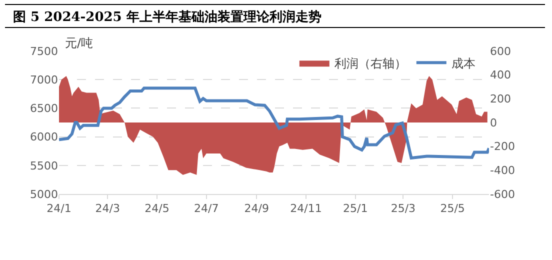 The image size is (552, 260). I want to click on chart-title: 图 5 2024-2025 年上半年基础油装置理论利润走势, so click(275, 16).